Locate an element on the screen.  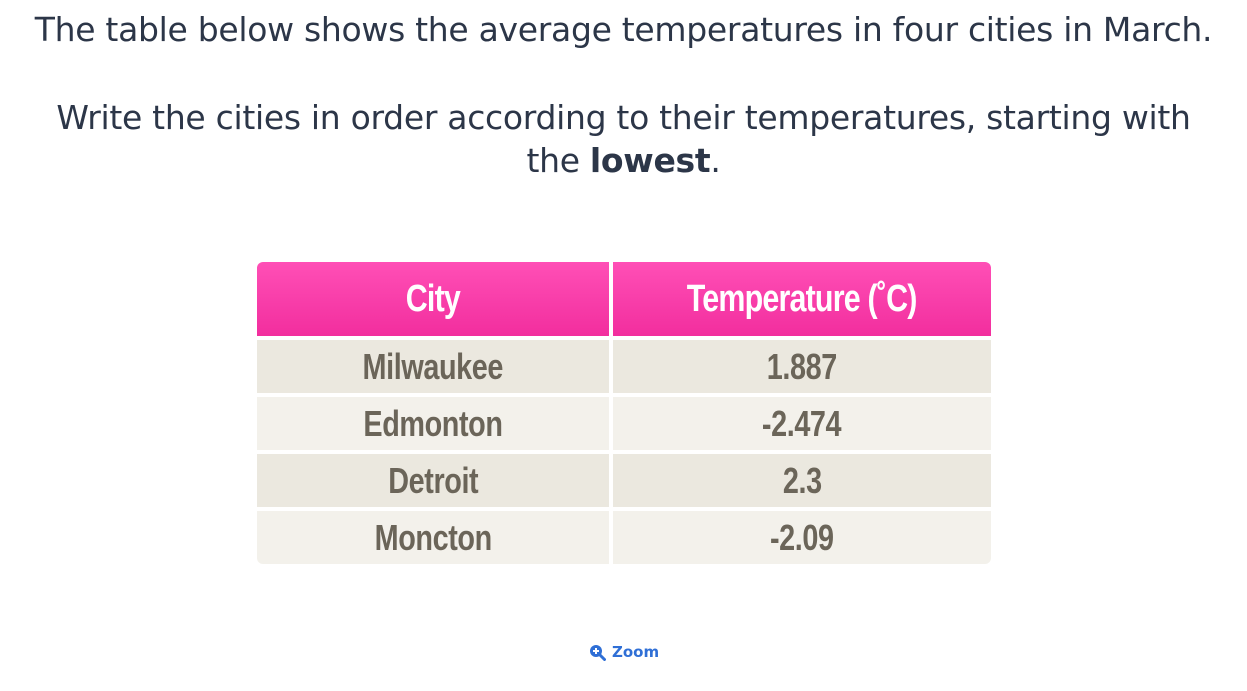
cell-city: Edmonton is located at coordinates (433, 423).